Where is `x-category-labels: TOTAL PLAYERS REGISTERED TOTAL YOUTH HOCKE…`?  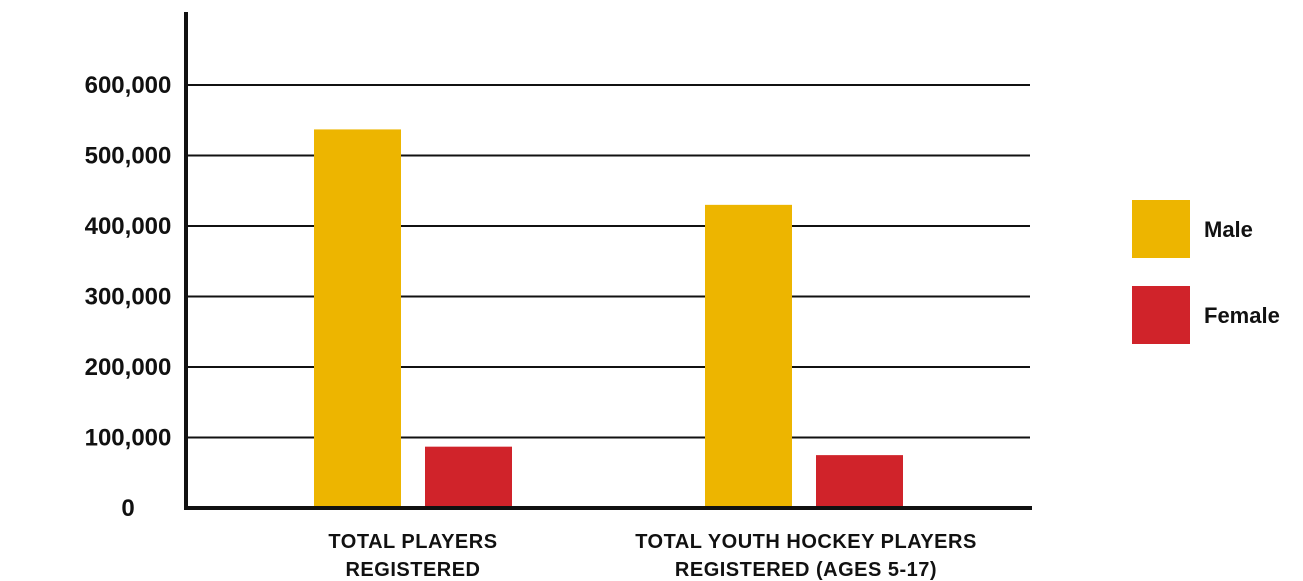
x-category-labels: TOTAL PLAYERS REGISTERED TOTAL YOUTH HOCKE… is located at coordinates (652, 556).